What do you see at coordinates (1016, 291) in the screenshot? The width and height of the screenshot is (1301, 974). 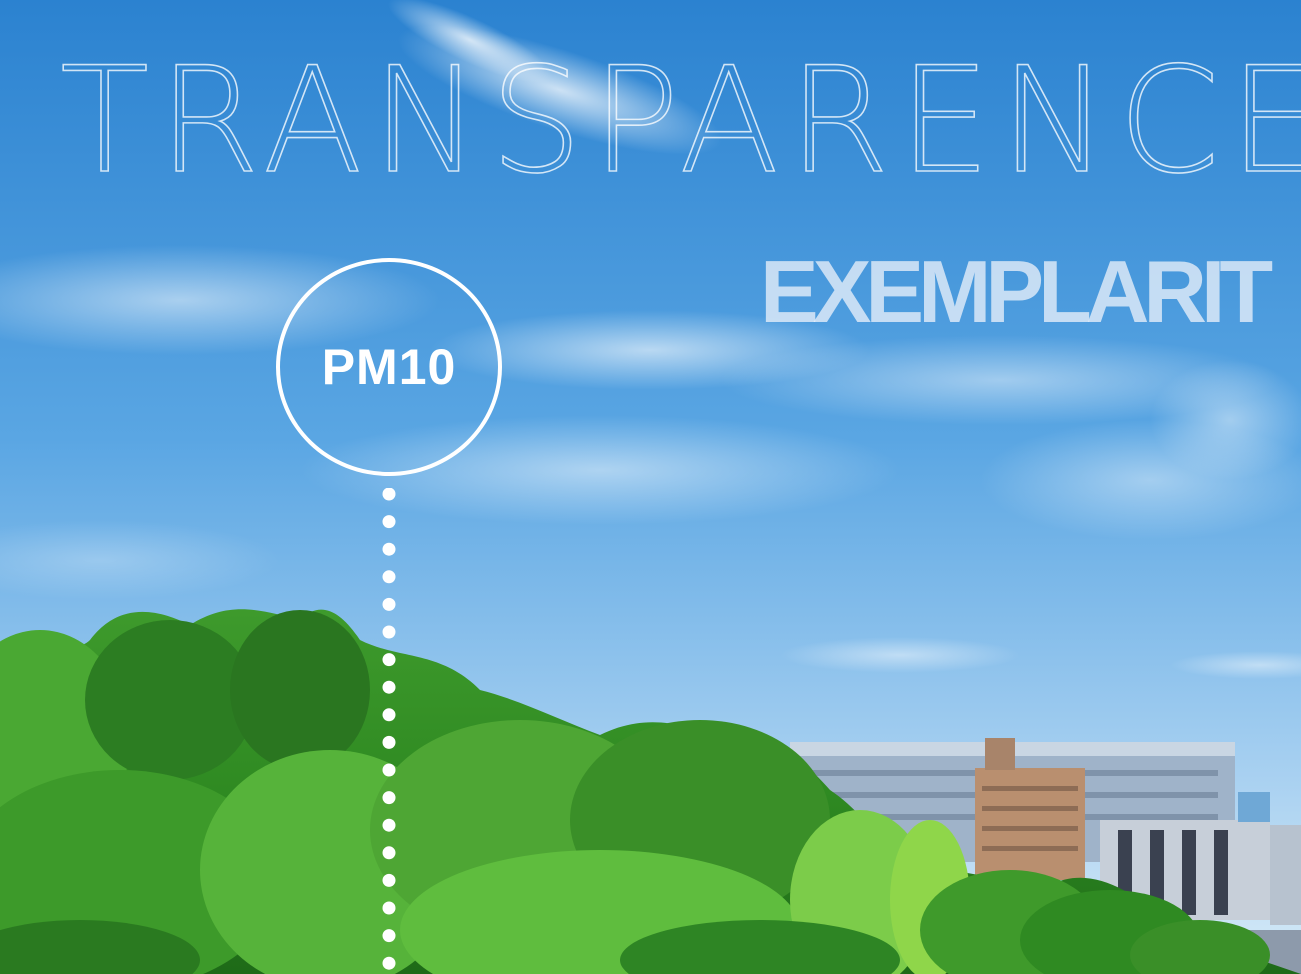 I see `headline-exemplarite: EXEMPLARIT` at bounding box center [1016, 291].